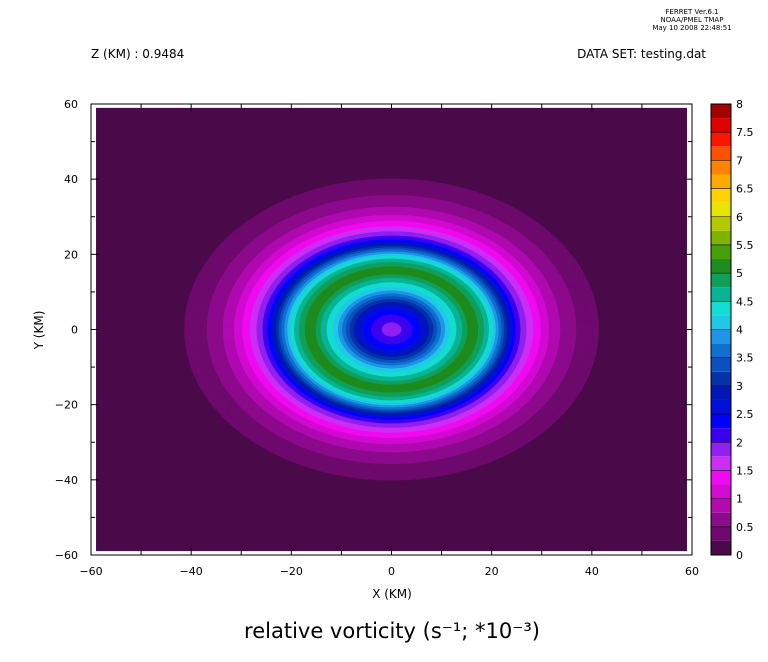  Describe the element at coordinates (392, 631) in the screenshot. I see `chart-title: relative vorticity (s⁻¹; *10⁻³)` at that location.